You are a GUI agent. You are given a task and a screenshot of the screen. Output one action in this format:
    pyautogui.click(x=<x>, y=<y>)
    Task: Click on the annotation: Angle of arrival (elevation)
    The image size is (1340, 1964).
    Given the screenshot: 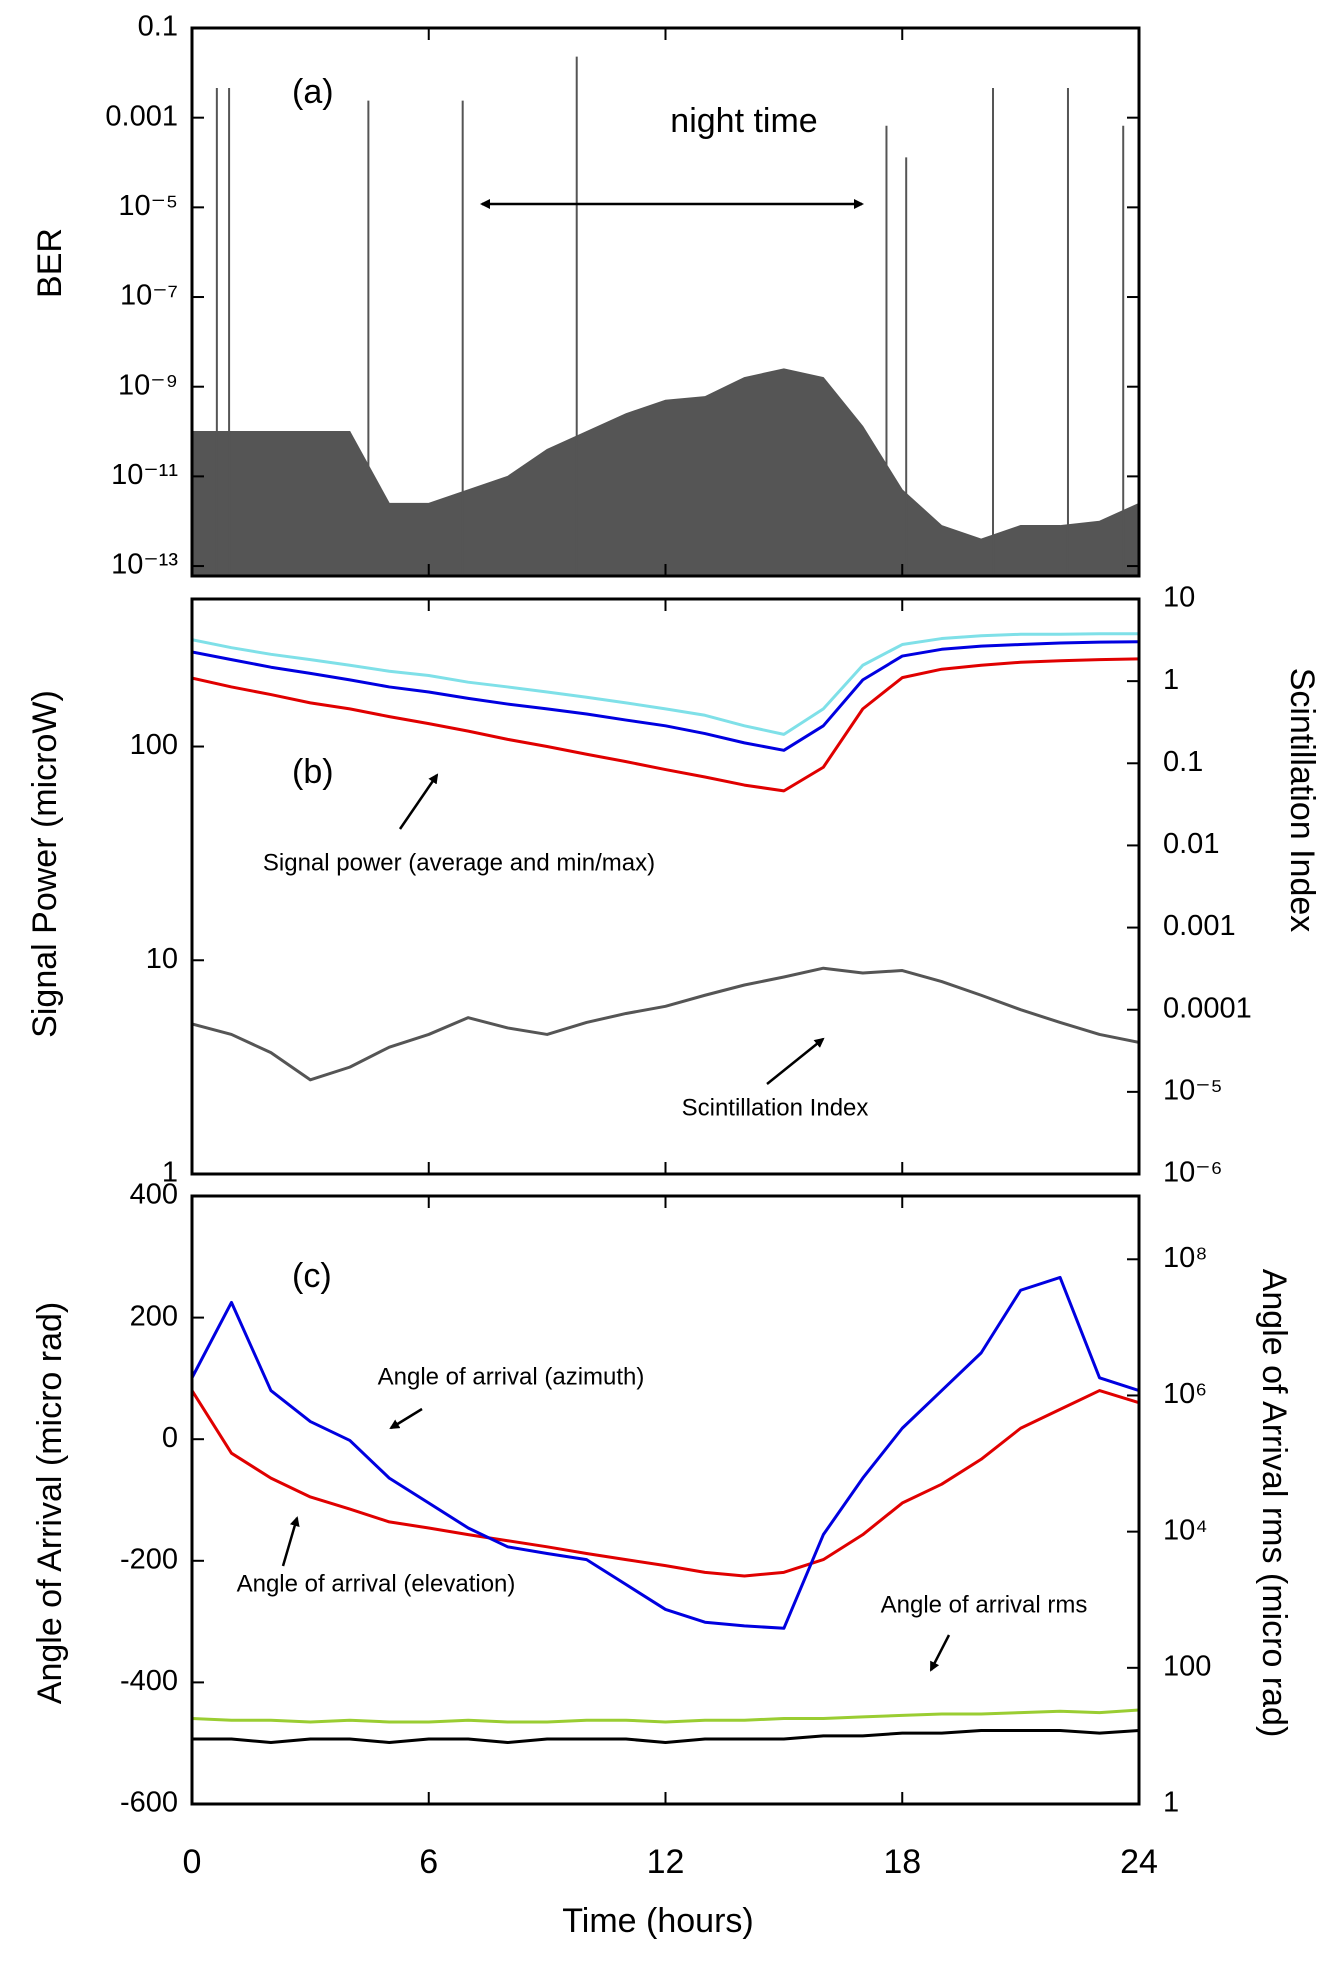 What is the action you would take?
    pyautogui.click(x=376, y=1583)
    